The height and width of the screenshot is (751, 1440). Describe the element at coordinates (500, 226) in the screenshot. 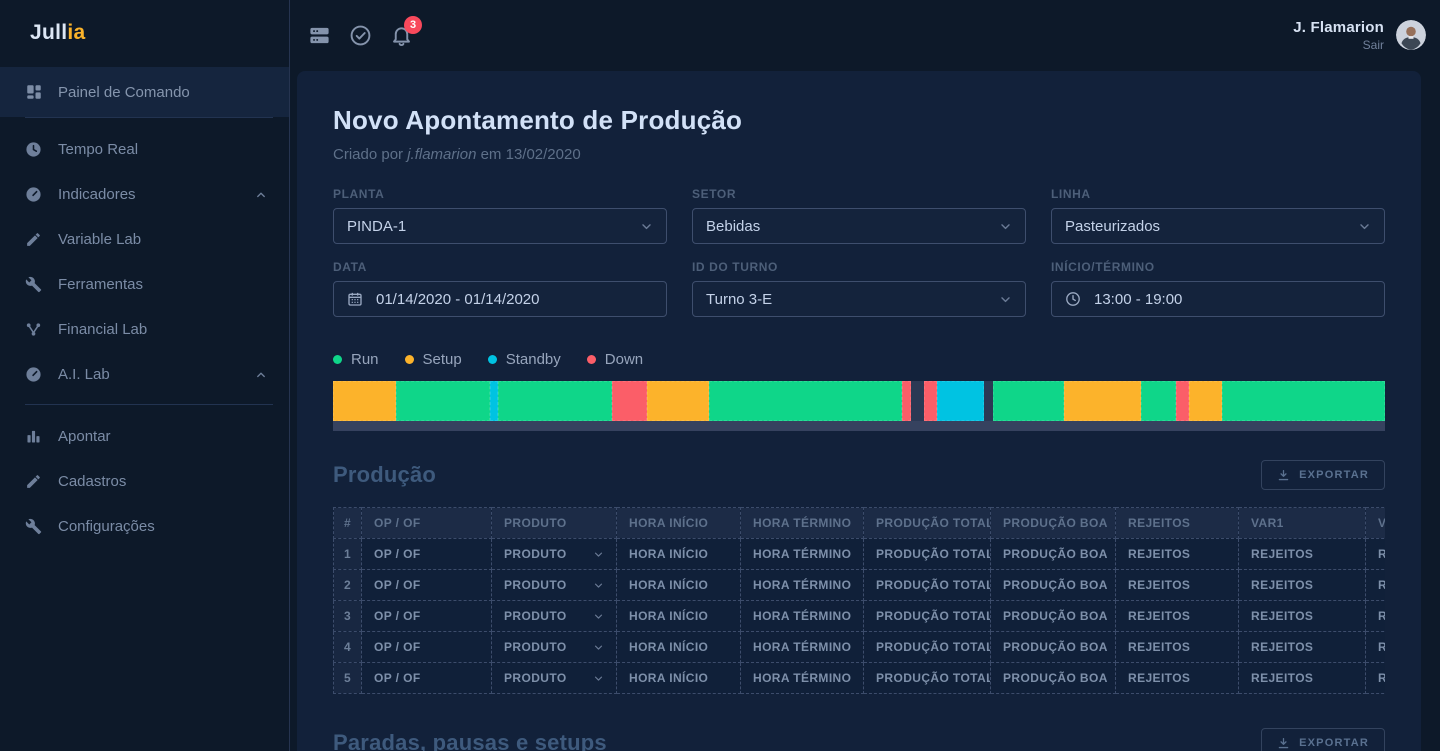

I see `planta-select: PINDA-1` at that location.